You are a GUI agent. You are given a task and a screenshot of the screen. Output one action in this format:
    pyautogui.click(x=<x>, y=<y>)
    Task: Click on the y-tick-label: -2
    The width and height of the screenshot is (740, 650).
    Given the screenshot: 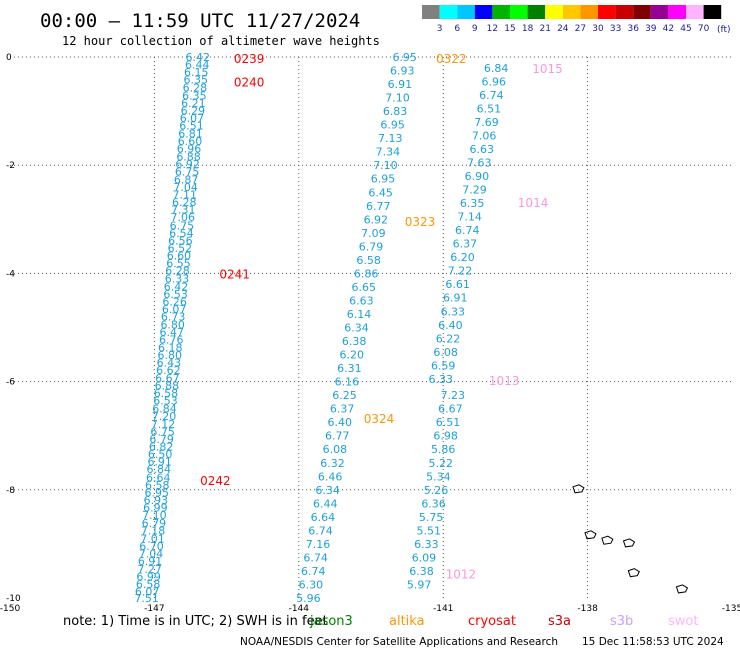 What is the action you would take?
    pyautogui.click(x=10, y=166)
    